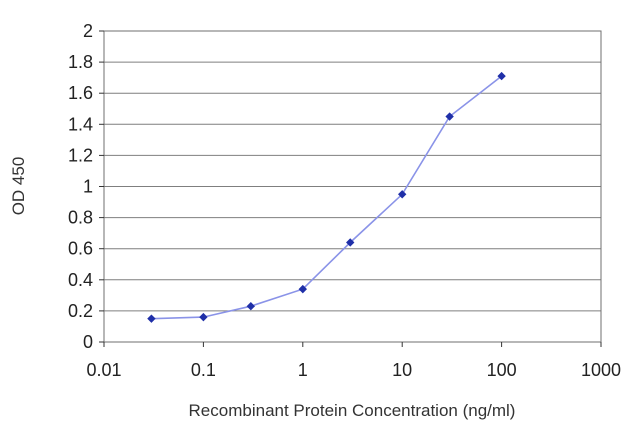 This screenshot has width=640, height=427. Describe the element at coordinates (88, 187) in the screenshot. I see `y-tick-label: 1` at that location.